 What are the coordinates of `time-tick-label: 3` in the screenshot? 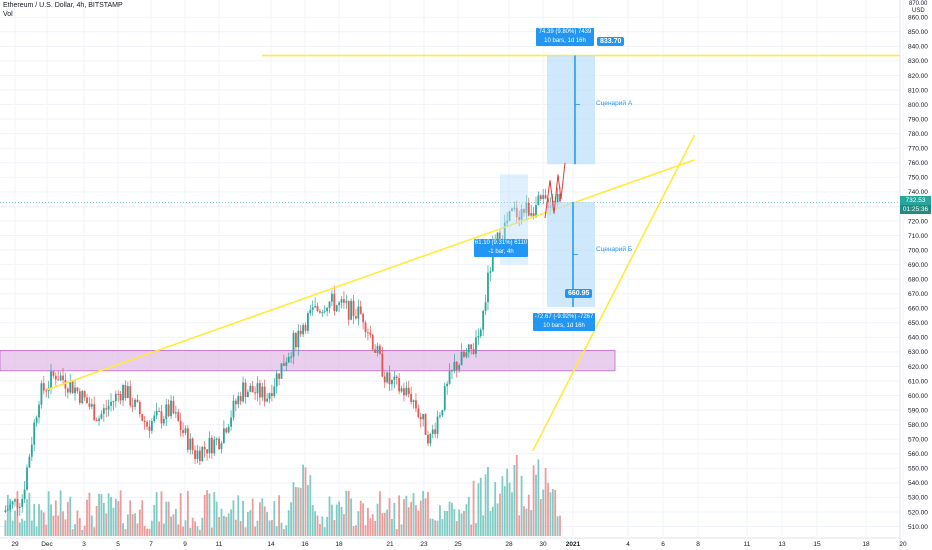 It's located at (84, 544).